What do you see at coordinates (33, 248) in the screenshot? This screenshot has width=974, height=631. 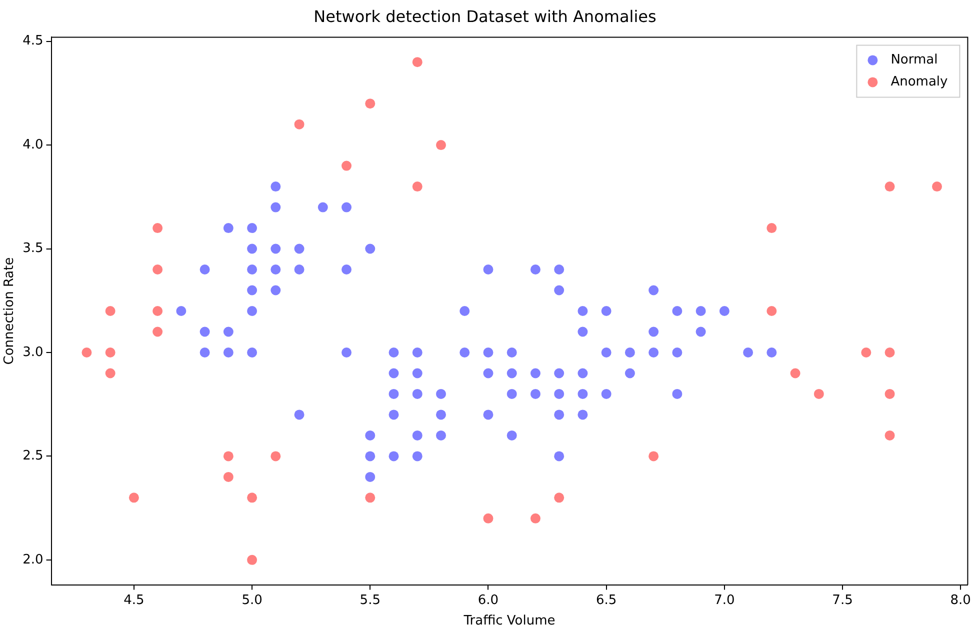 I see `y-tick-label: 3.5` at bounding box center [33, 248].